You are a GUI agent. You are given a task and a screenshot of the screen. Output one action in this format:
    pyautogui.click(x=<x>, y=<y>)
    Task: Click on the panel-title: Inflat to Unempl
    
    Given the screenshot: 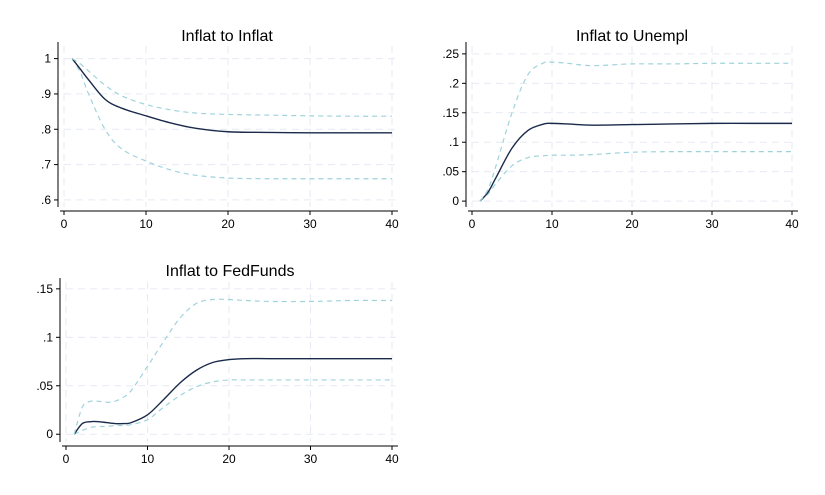 What is the action you would take?
    pyautogui.click(x=632, y=36)
    